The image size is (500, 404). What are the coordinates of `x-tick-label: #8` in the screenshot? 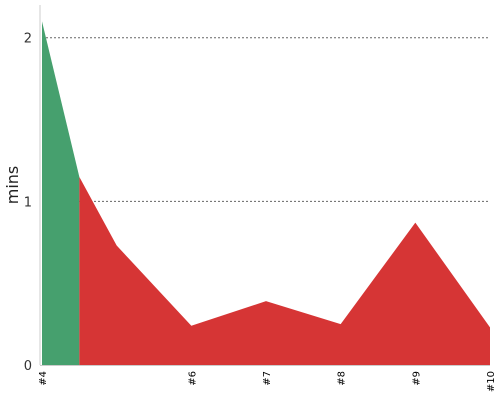 It's located at (342, 378).